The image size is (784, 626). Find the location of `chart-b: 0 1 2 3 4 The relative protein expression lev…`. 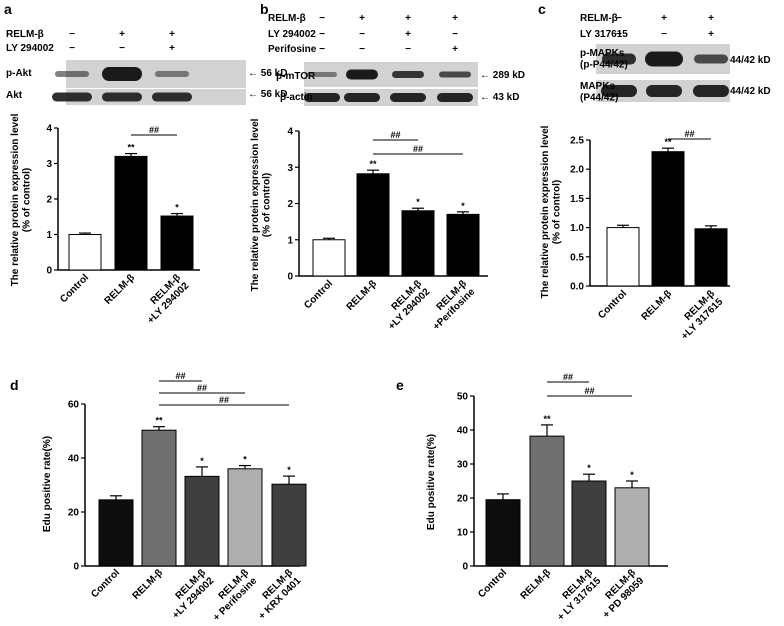

chart-b: 0 1 2 3 4 The relative protein expression lev… is located at coordinates (369, 225).